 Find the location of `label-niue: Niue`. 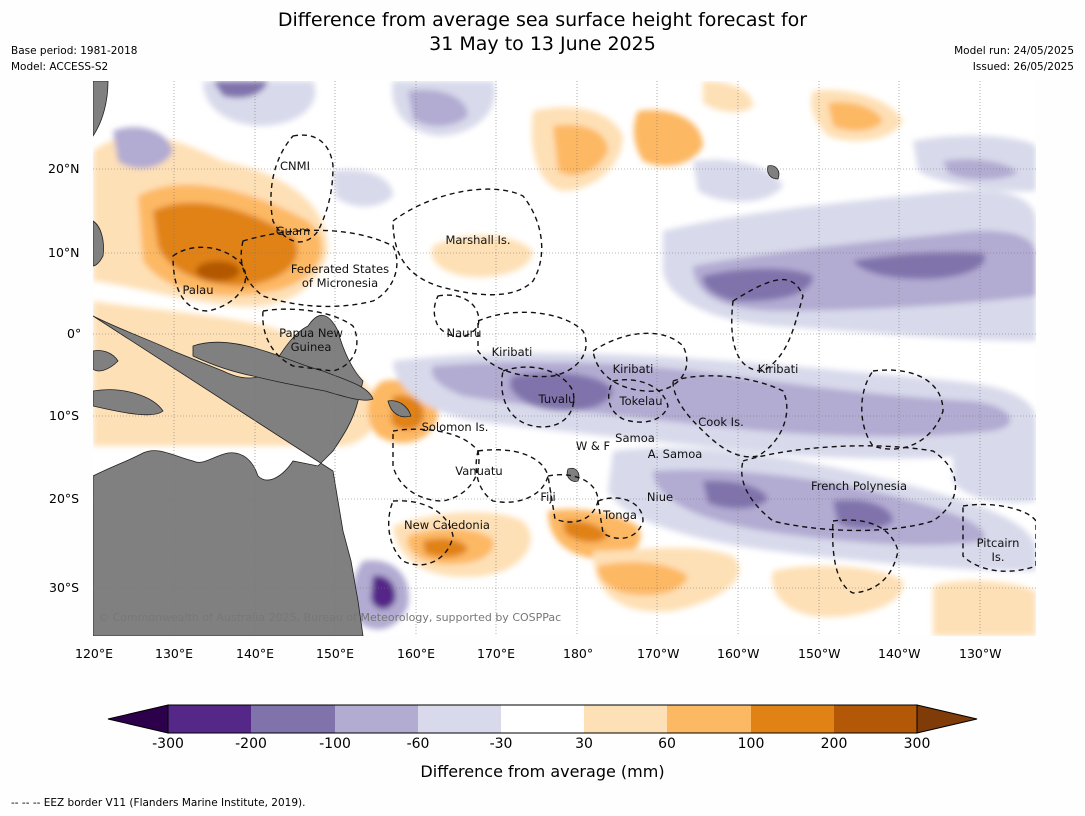

label-niue: Niue is located at coordinates (660, 497).